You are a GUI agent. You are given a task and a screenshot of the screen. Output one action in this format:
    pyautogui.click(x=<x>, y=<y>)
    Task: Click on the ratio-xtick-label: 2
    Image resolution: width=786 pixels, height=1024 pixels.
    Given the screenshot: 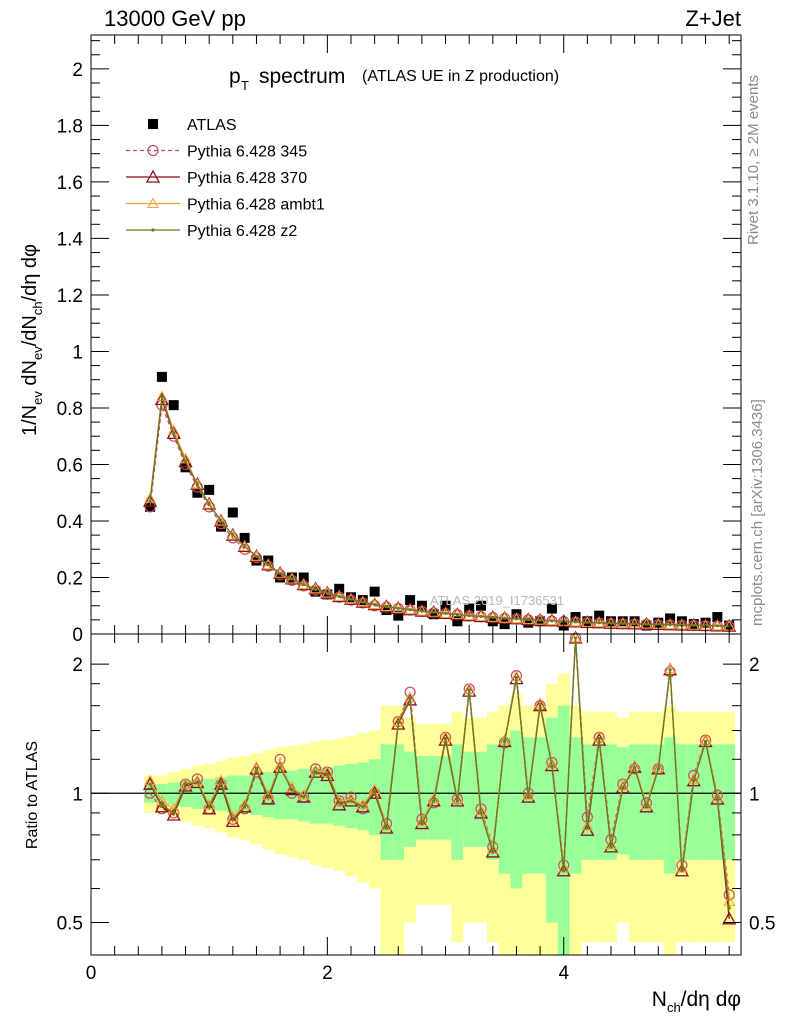 What is the action you would take?
    pyautogui.click(x=327, y=973)
    